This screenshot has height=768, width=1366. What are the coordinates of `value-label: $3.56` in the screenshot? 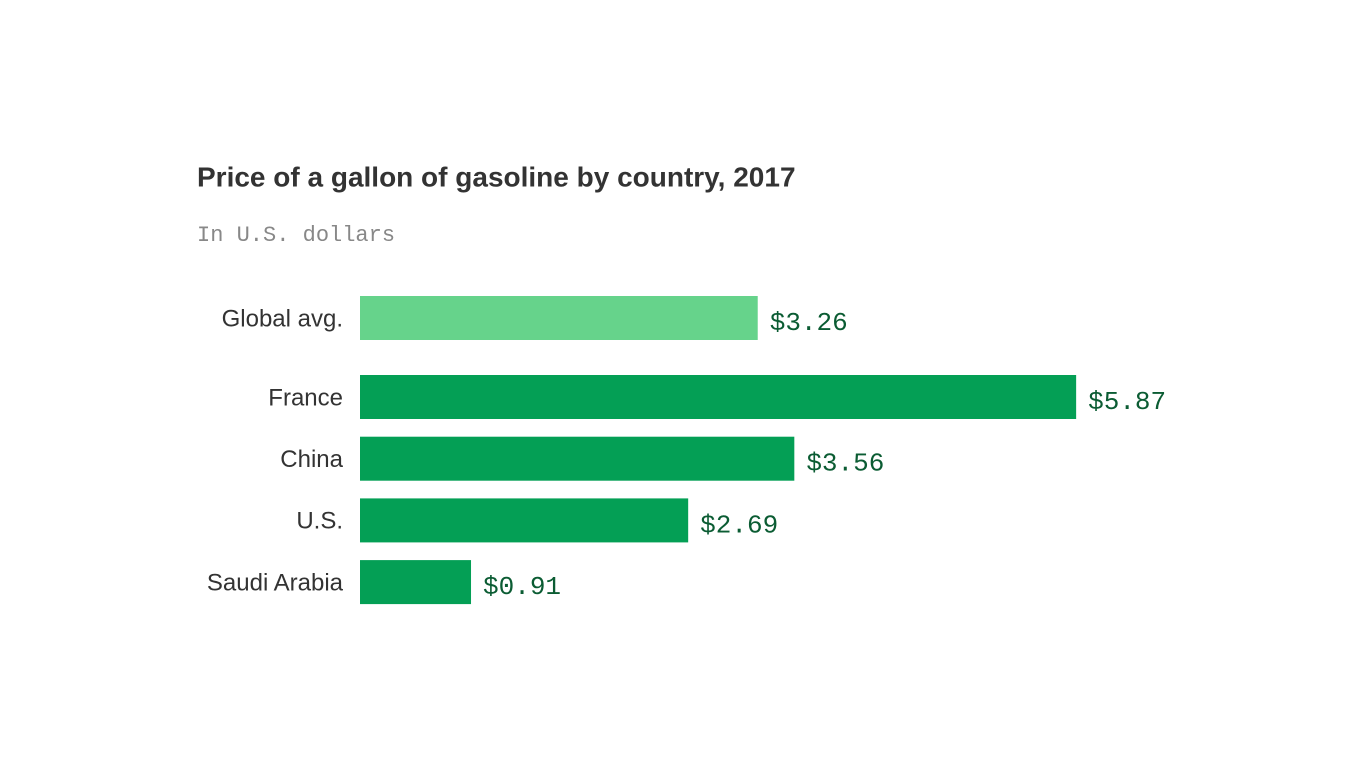 It's located at (845, 464).